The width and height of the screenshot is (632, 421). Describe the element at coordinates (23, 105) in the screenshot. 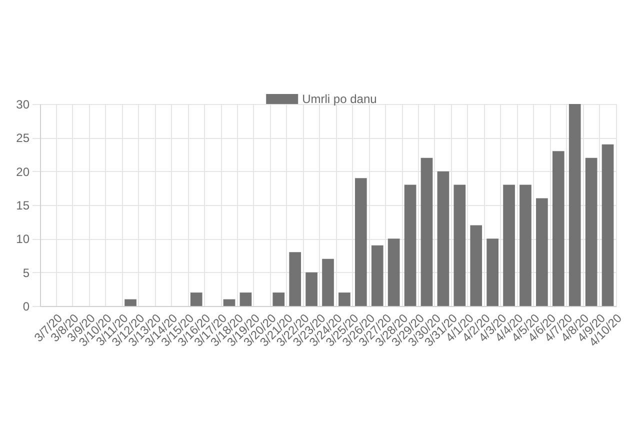

I see `y-tick-label: 30` at that location.